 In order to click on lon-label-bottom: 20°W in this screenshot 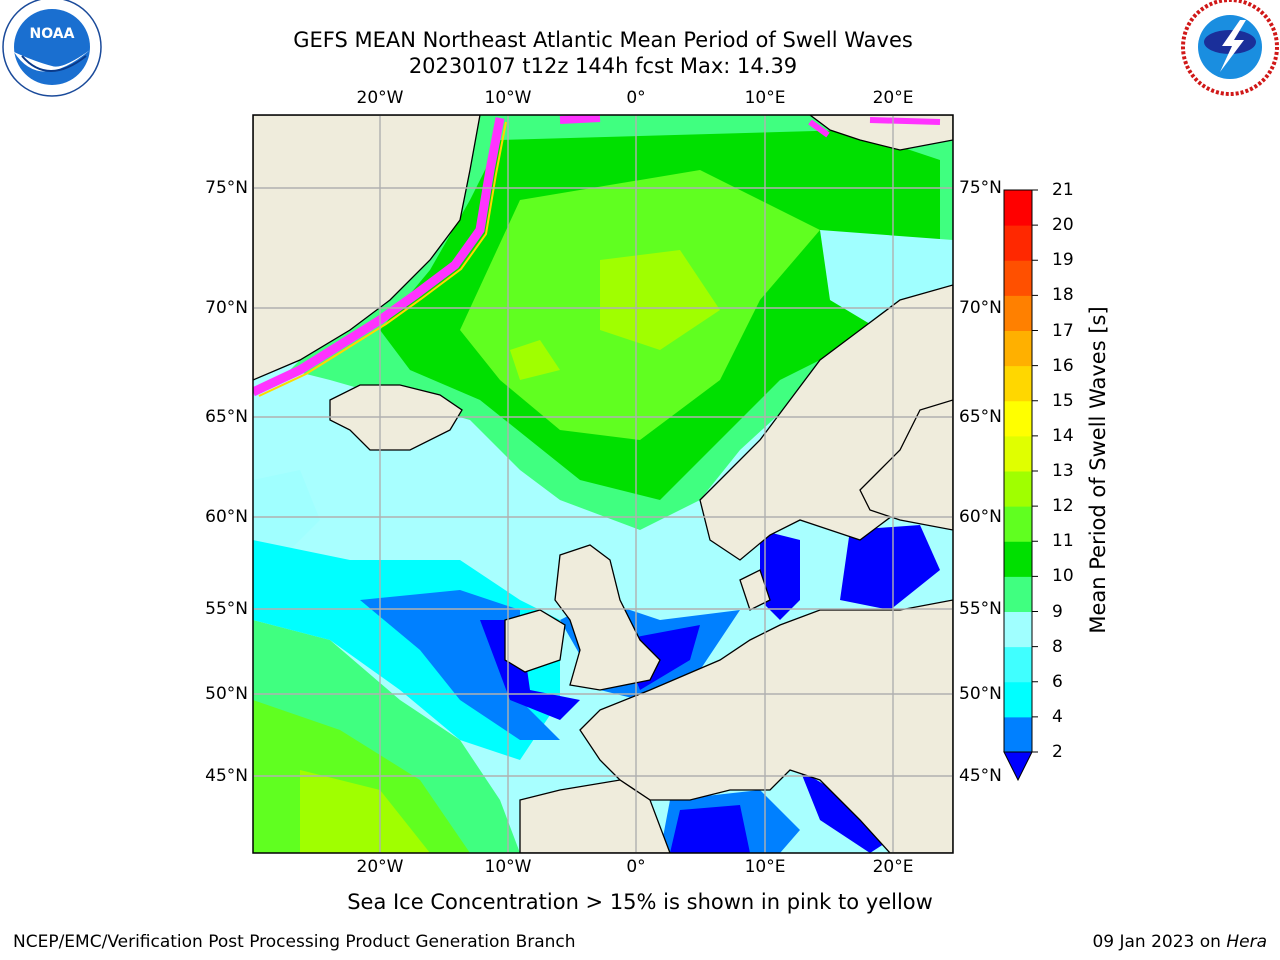, I will do `click(380, 867)`.